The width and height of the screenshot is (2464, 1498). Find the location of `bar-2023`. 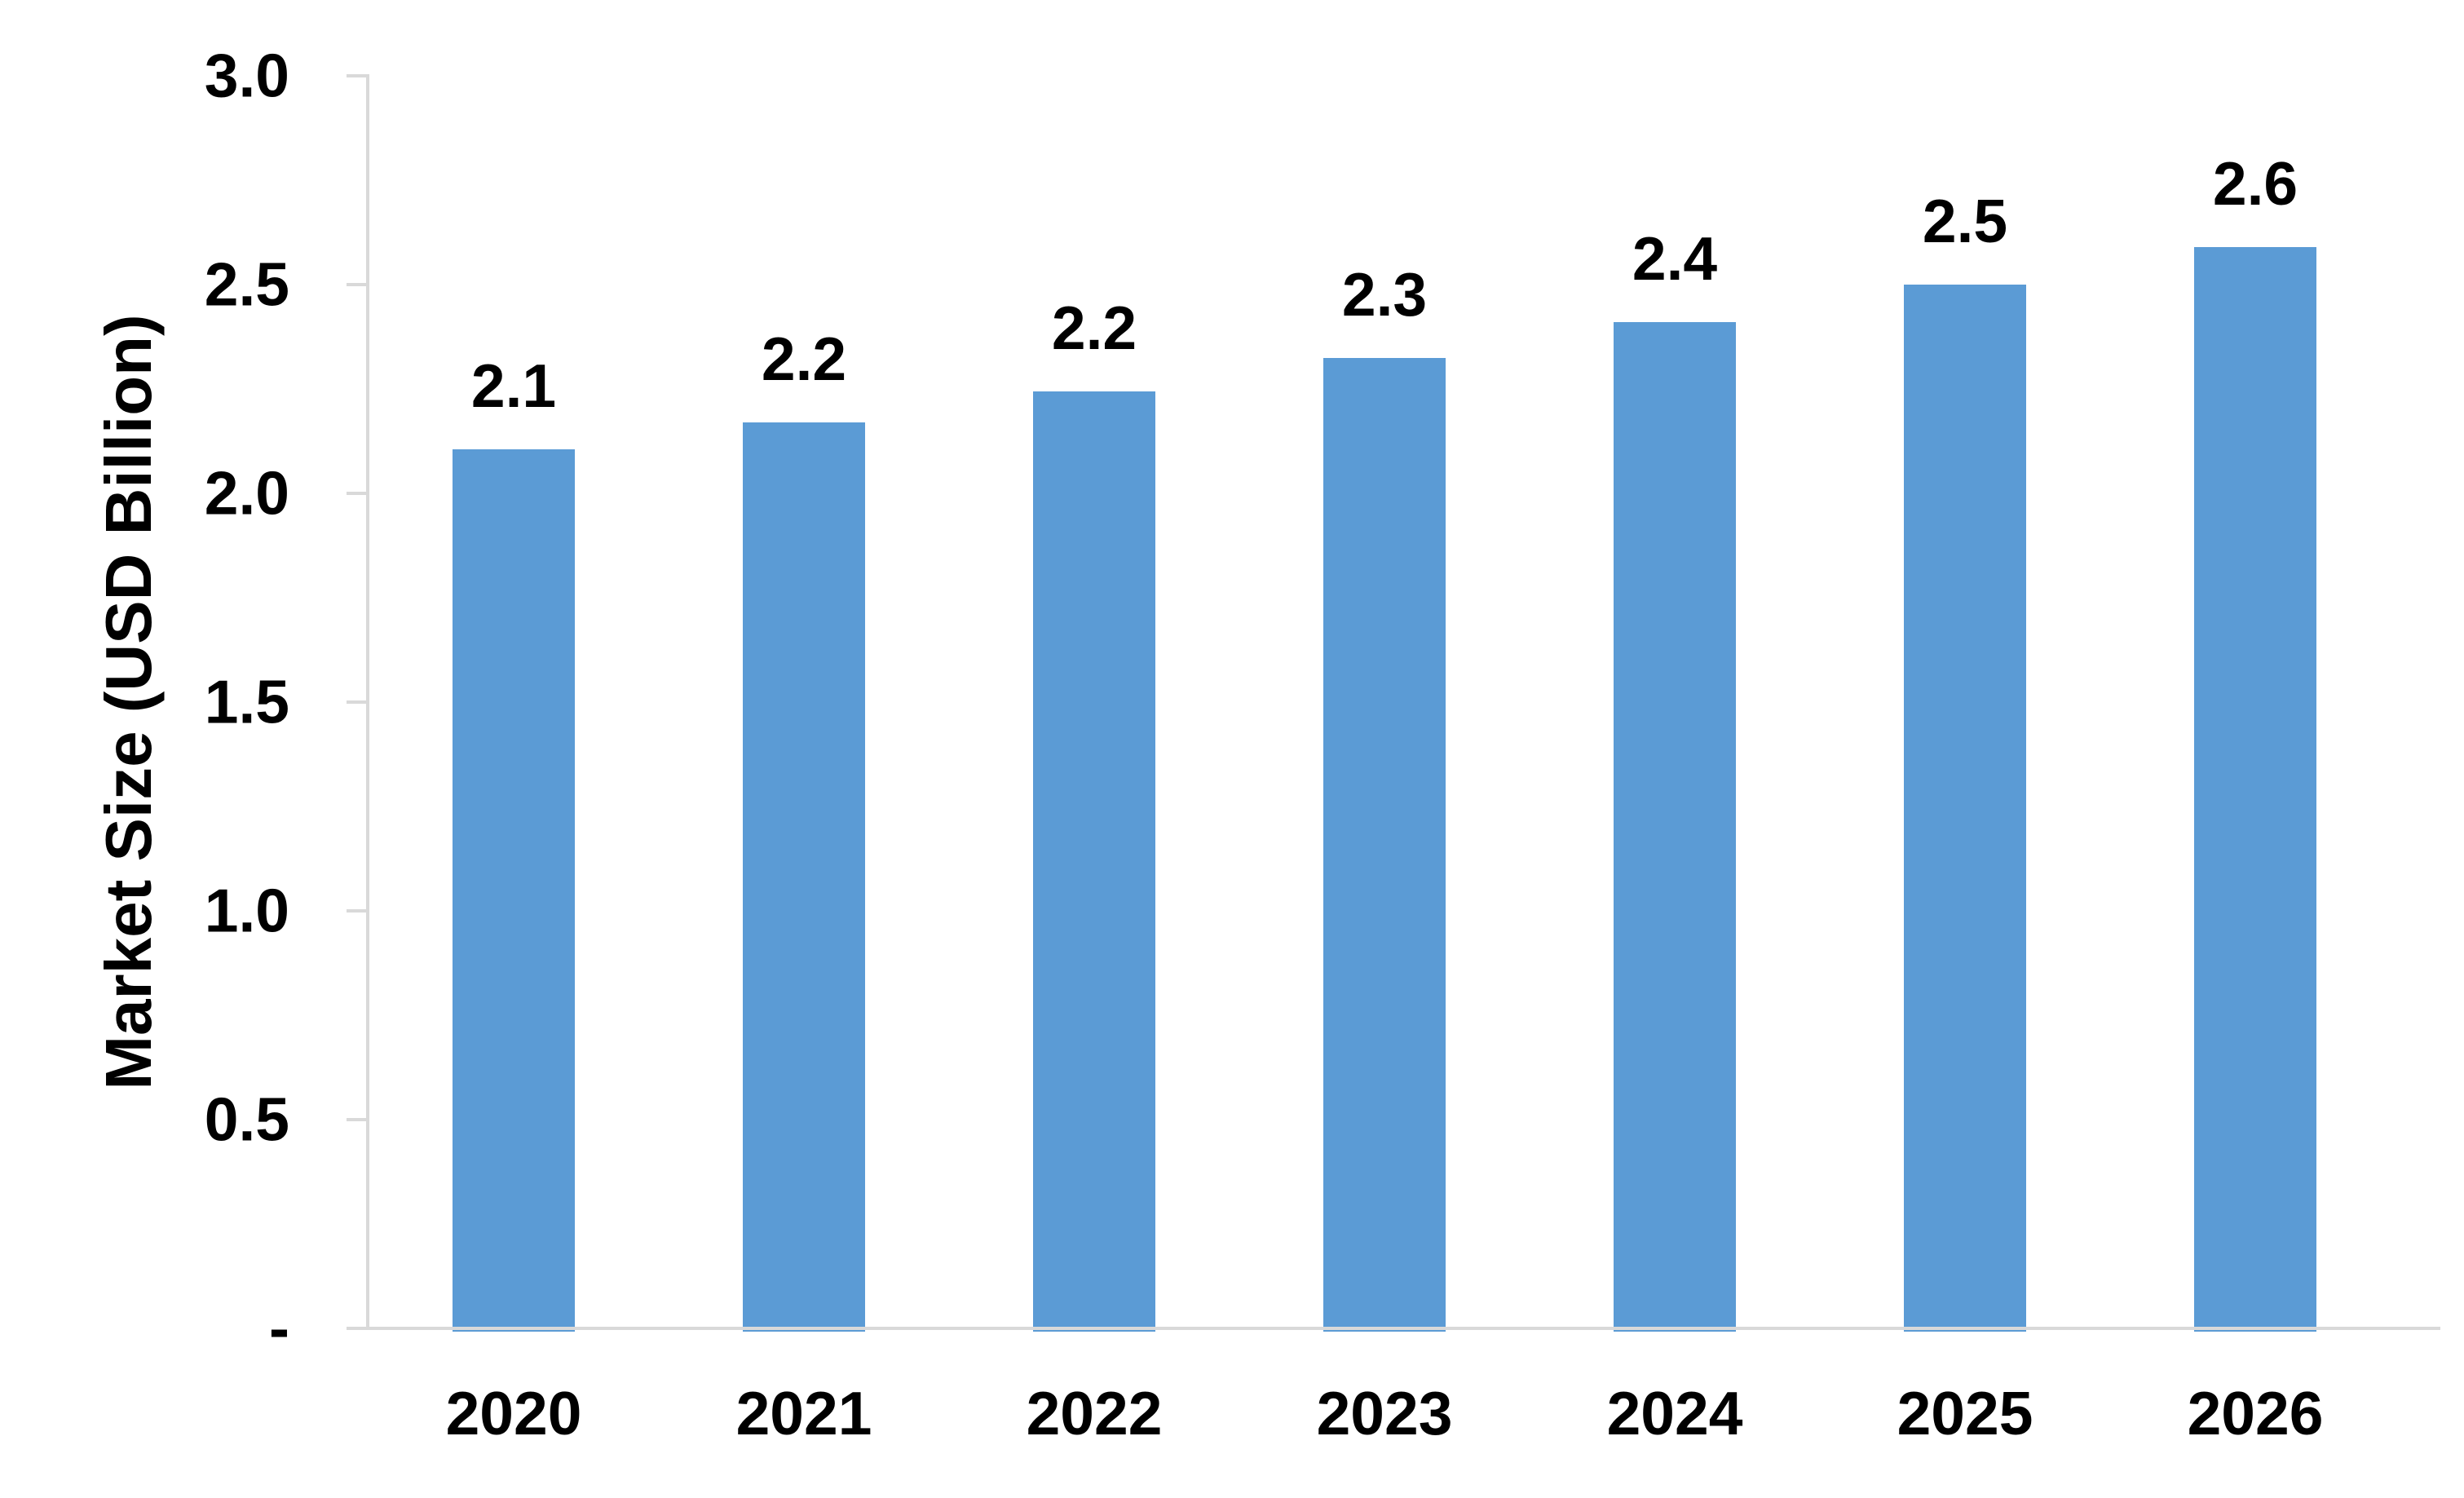

bar-2023 is located at coordinates (1384, 845).